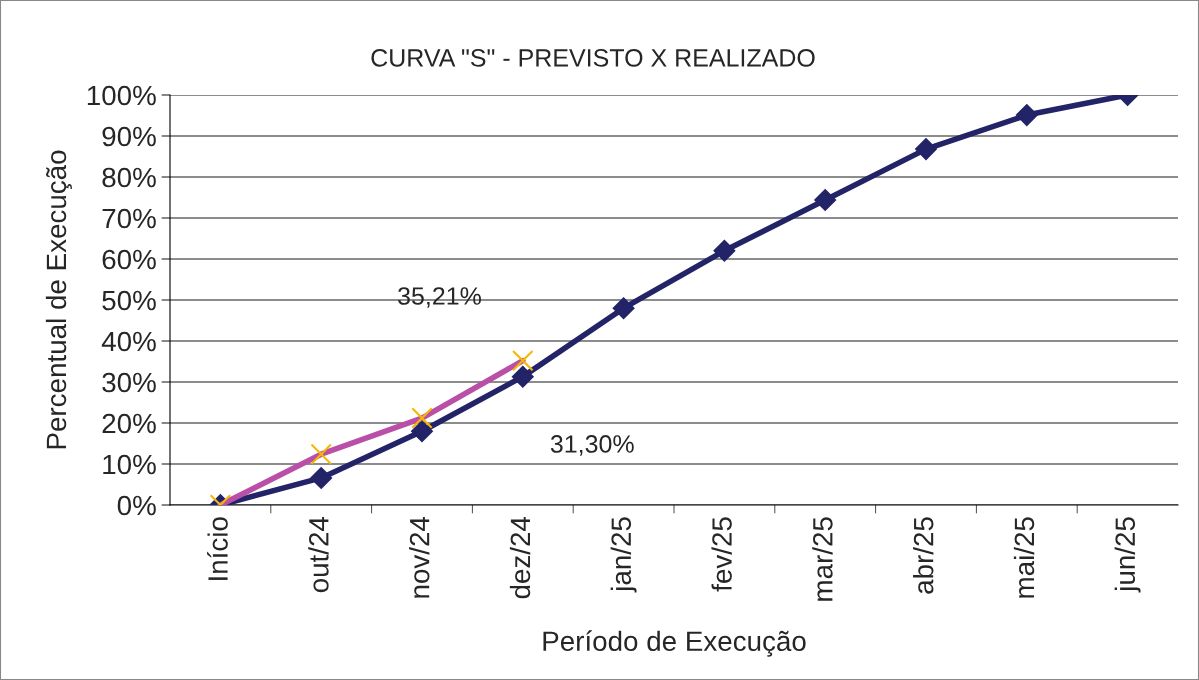  What do you see at coordinates (129, 423) in the screenshot?
I see `y-tick-label: 20%` at bounding box center [129, 423].